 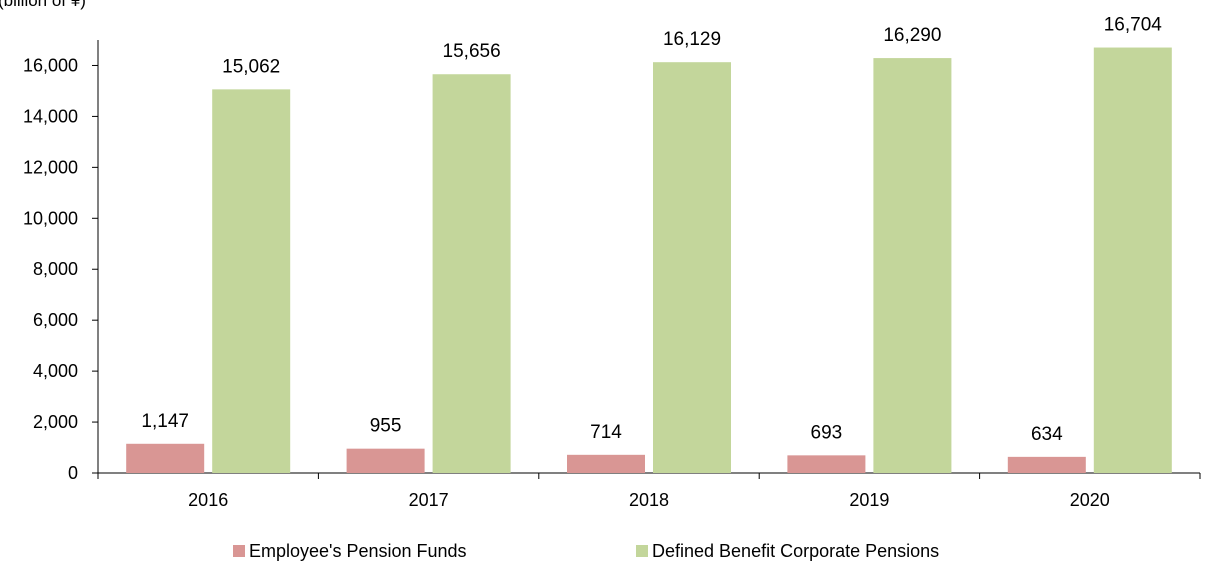 What do you see at coordinates (165, 421) in the screenshot?
I see `data-label: 1,147` at bounding box center [165, 421].